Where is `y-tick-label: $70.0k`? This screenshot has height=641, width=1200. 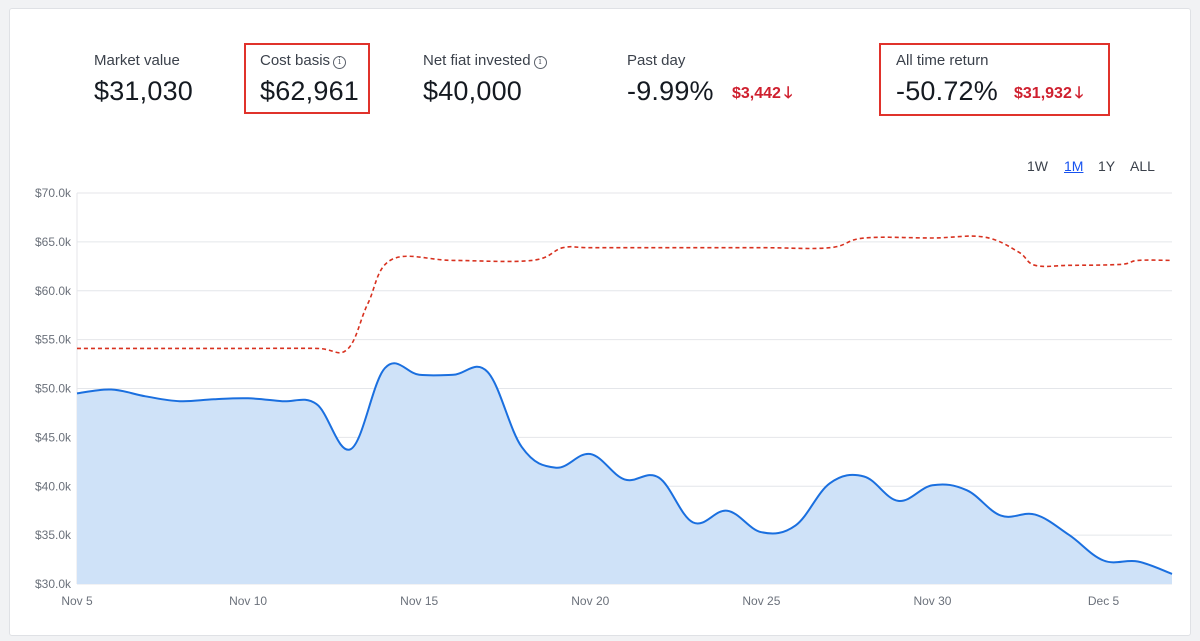
y-tick-label: $70.0k is located at coordinates (53, 193).